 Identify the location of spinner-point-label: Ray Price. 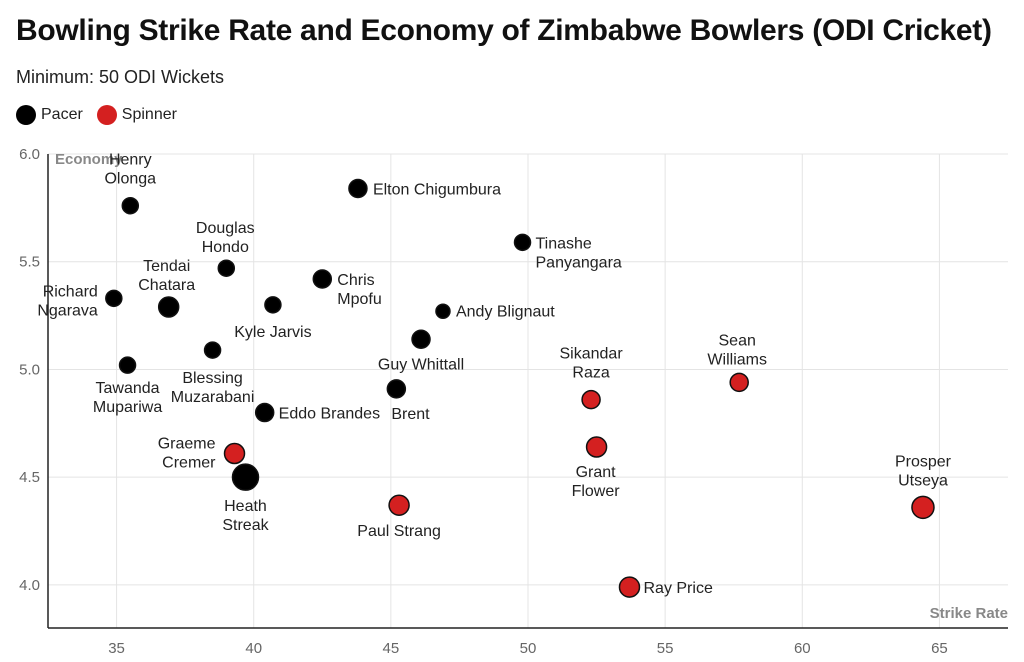
(677, 588).